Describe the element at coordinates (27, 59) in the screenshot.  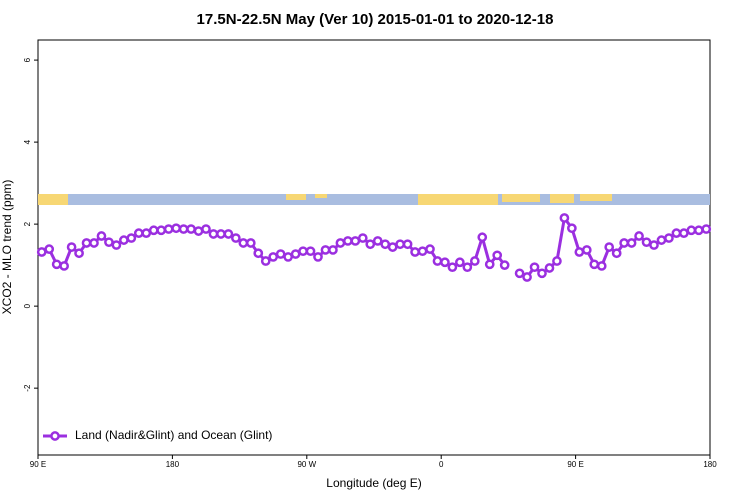
I see `y-tick-label: 6` at that location.